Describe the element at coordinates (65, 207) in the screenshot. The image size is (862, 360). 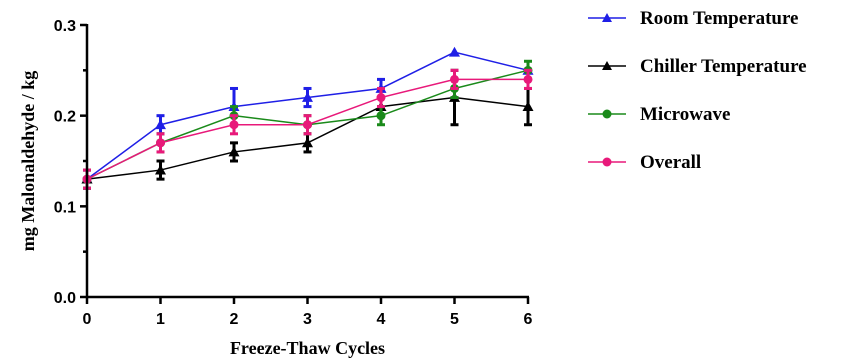
I see `y-tick-label: 0.1` at that location.